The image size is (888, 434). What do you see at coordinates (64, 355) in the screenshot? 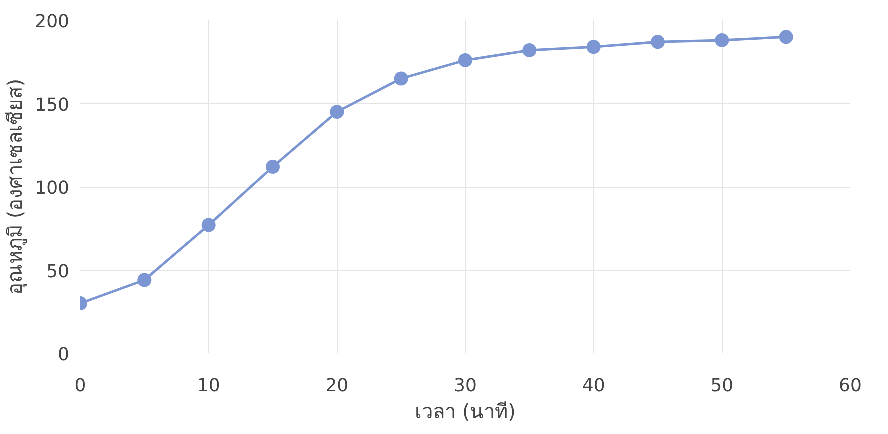
I see `y-tick-label: 0` at bounding box center [64, 355].